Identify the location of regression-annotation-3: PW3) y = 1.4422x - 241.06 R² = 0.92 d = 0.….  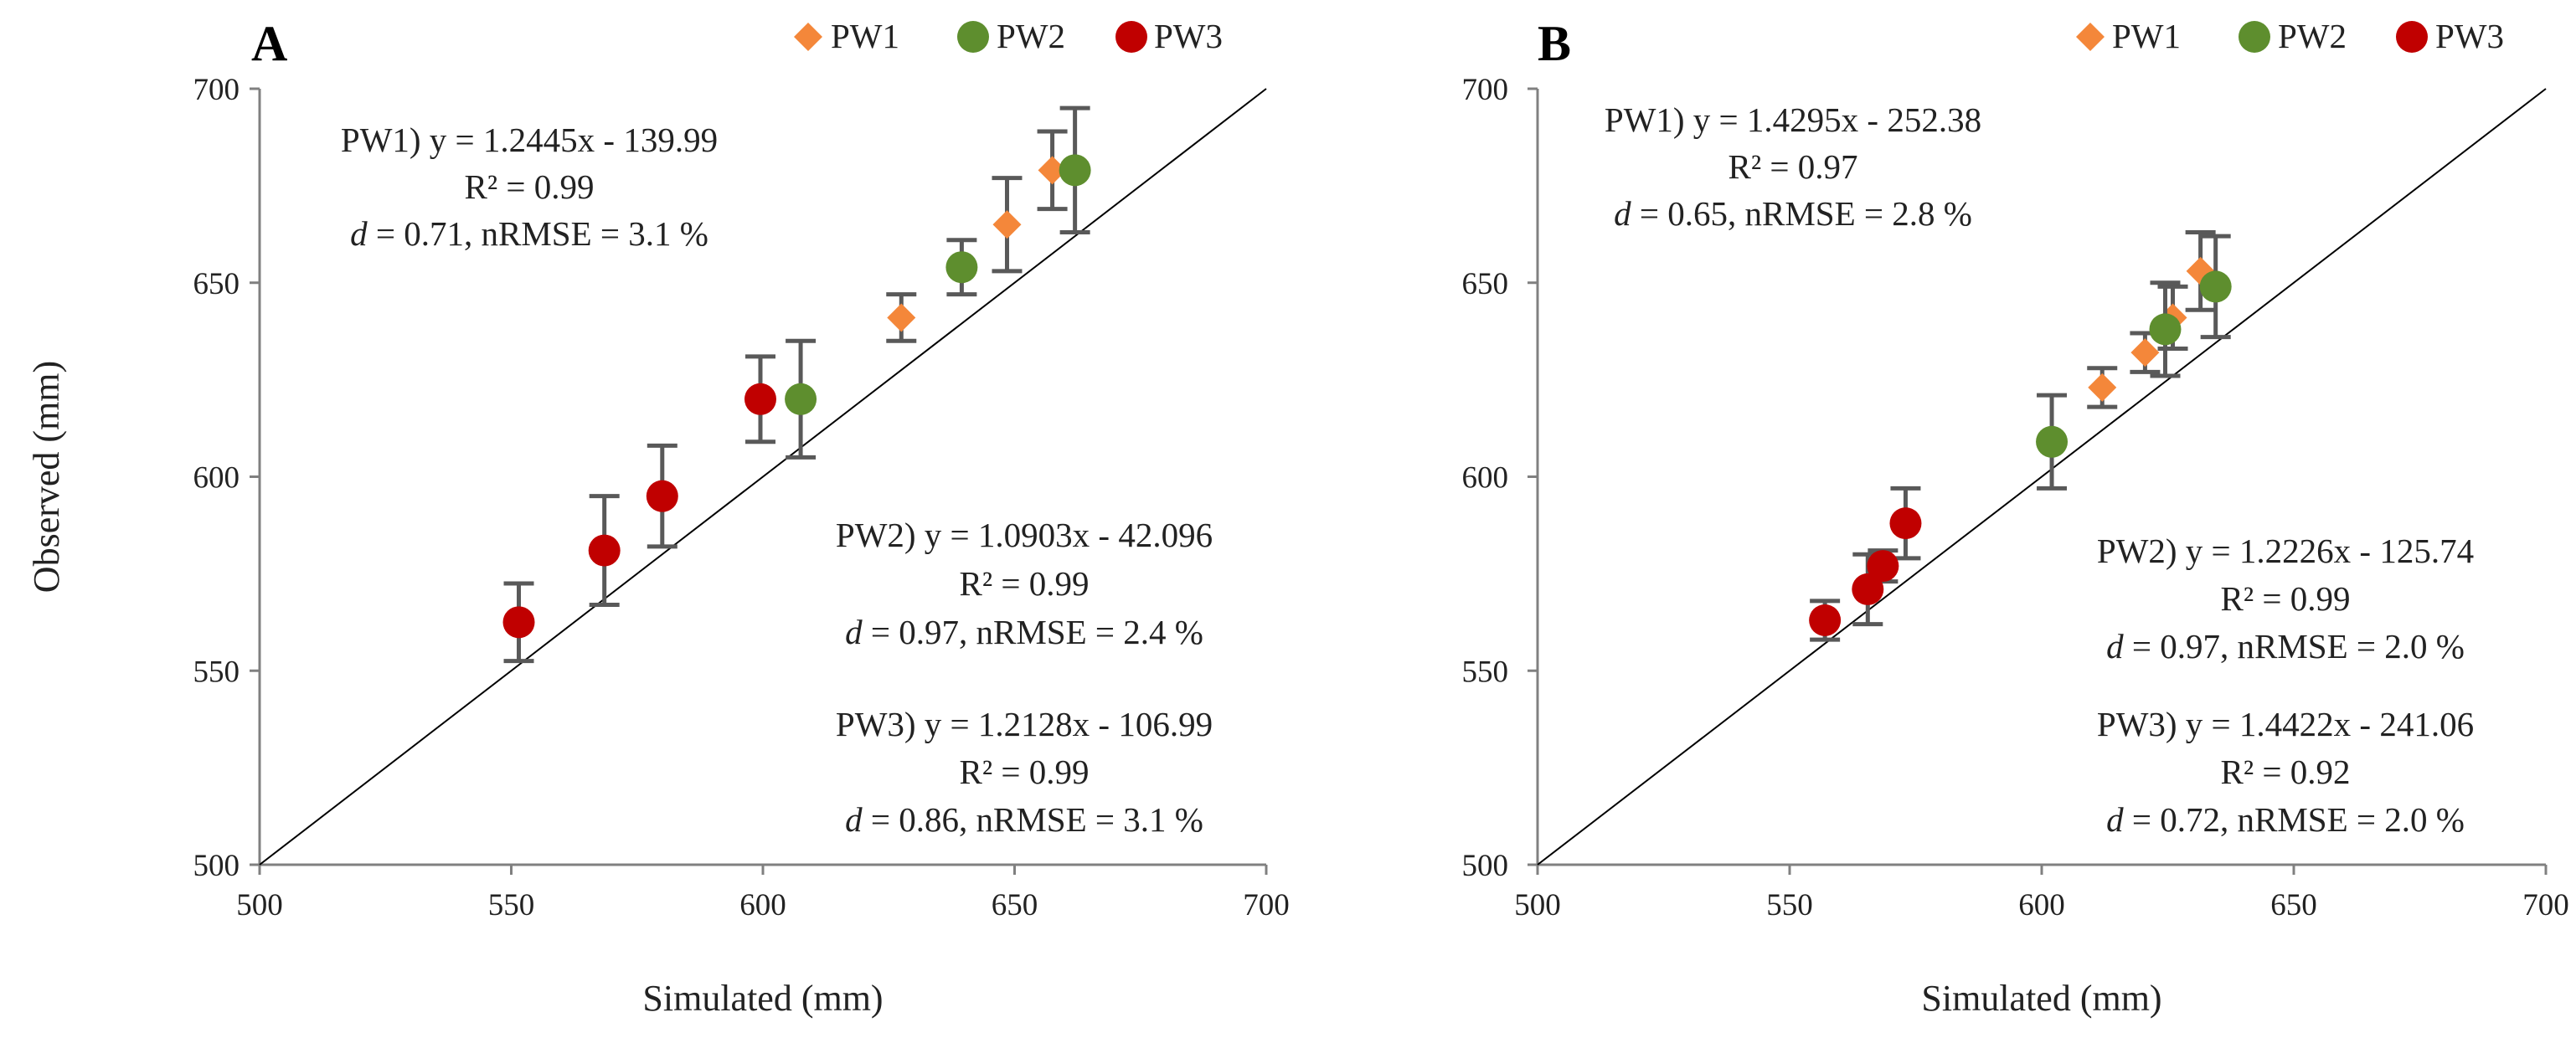
(2285, 772).